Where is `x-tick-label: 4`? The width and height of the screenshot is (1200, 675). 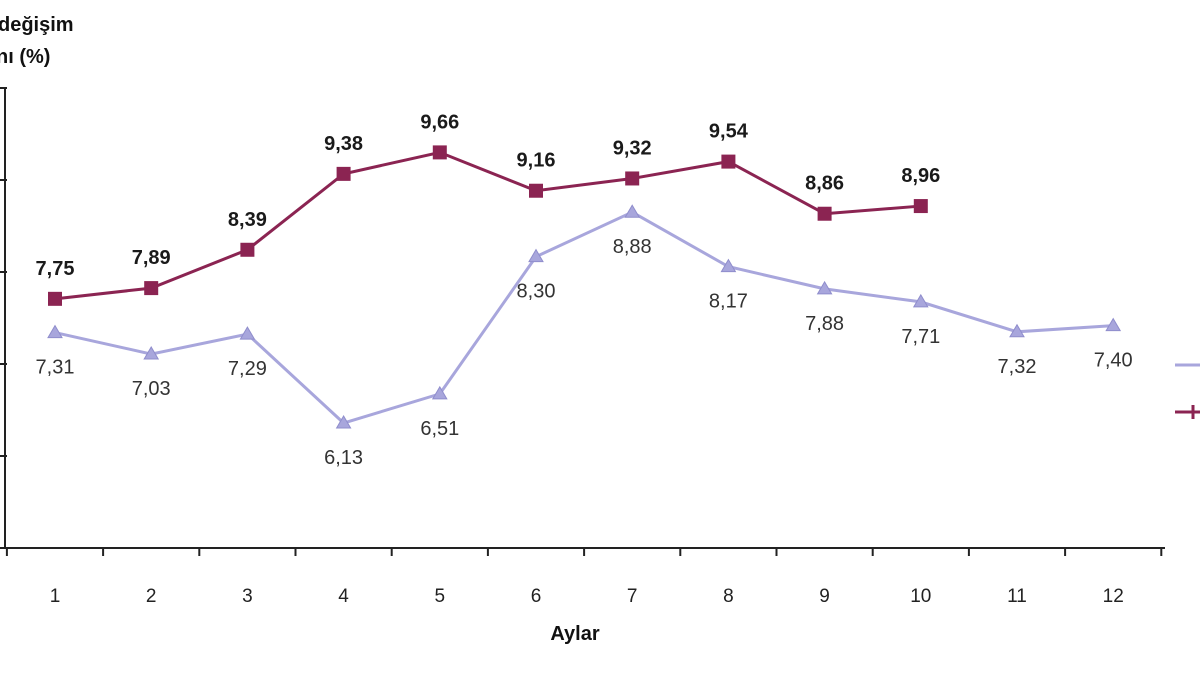
x-tick-label: 4 is located at coordinates (343, 596).